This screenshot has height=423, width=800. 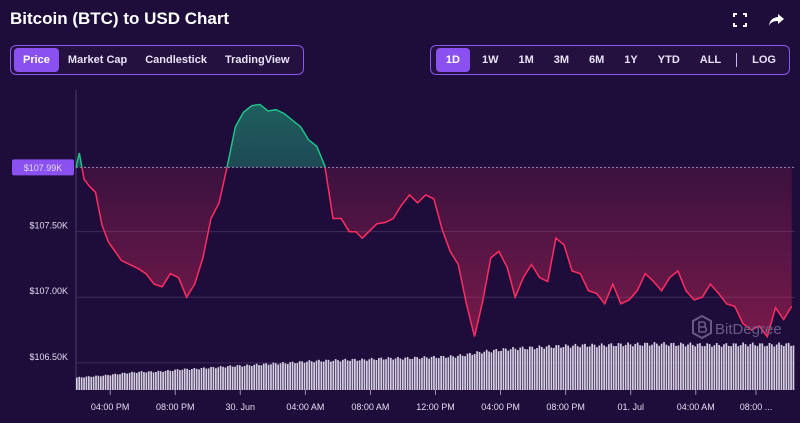 What do you see at coordinates (740, 20) in the screenshot?
I see `fullscreen-icon` at bounding box center [740, 20].